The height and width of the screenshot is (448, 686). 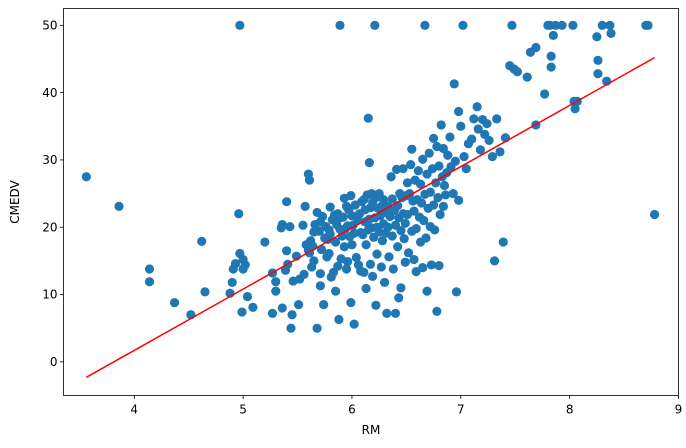 I want to click on y-tick-label: 10, so click(x=49, y=295).